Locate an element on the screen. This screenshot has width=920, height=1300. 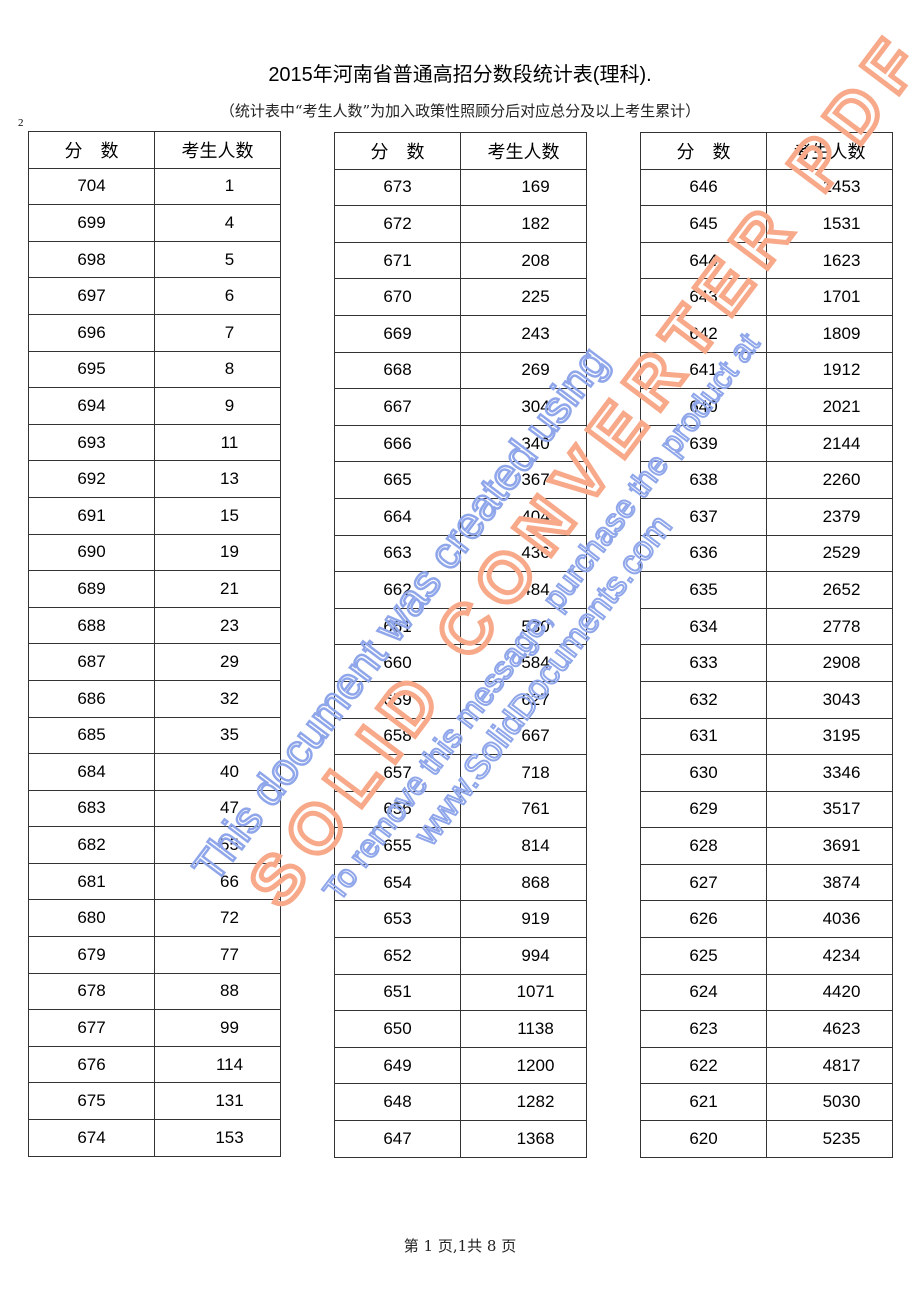
header-row: 分 数考生人数 is located at coordinates (154, 150).